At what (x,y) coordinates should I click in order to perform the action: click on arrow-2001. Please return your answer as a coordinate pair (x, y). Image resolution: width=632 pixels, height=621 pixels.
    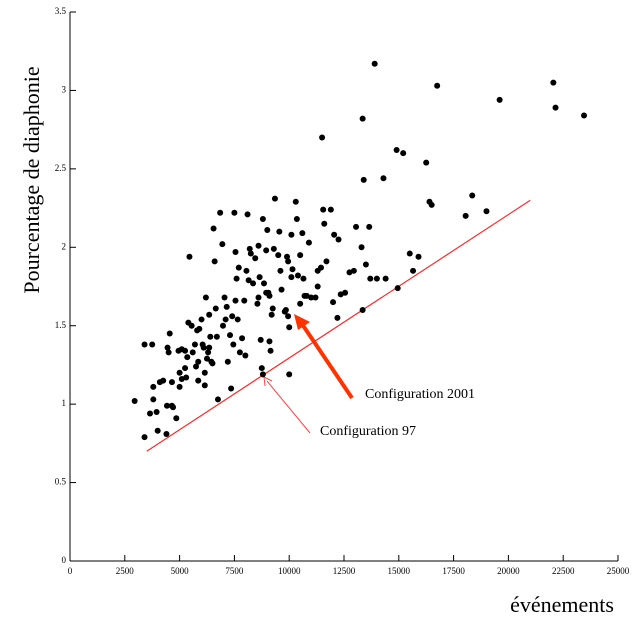
    Looking at the image, I should click on (327, 361).